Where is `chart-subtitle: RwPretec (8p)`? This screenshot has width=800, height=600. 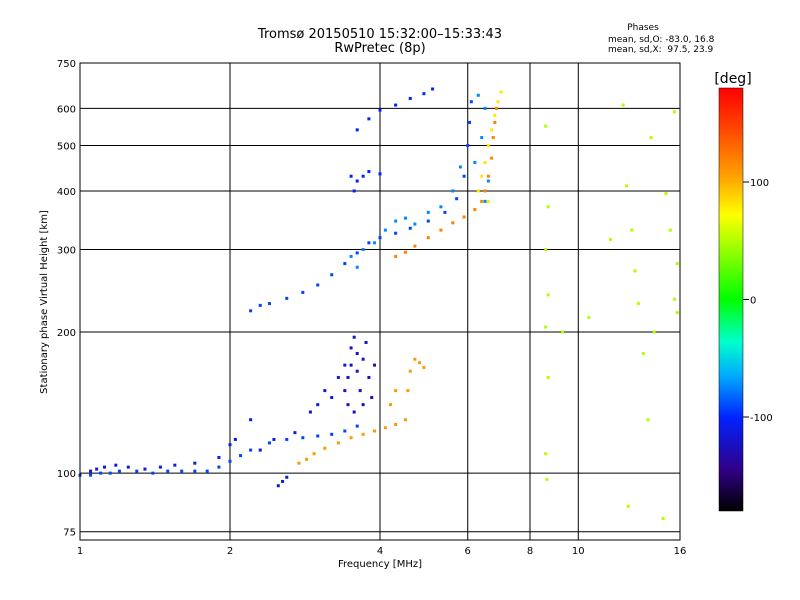
chart-subtitle: RwPretec (8p) is located at coordinates (379, 48).